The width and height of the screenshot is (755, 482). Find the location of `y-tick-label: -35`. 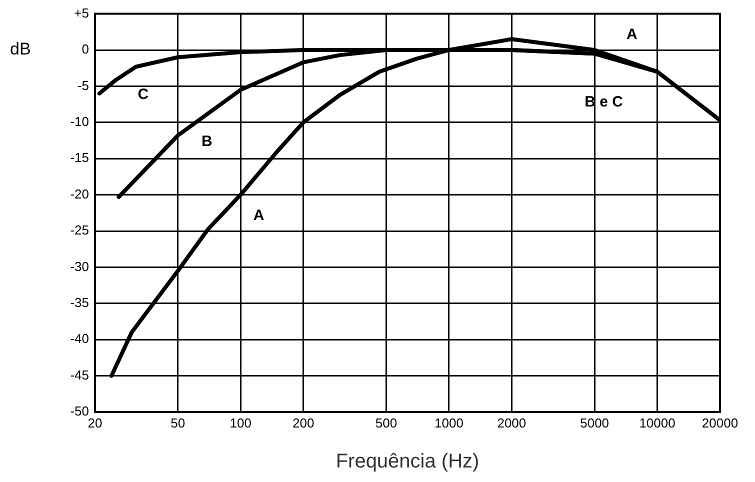

y-tick-label: -35 is located at coordinates (79, 302).